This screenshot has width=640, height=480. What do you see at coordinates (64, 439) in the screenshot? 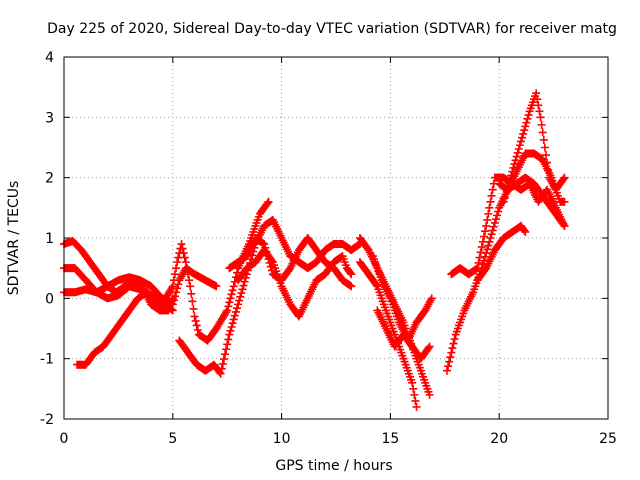
I see `x-tick-label: 0` at bounding box center [64, 439].